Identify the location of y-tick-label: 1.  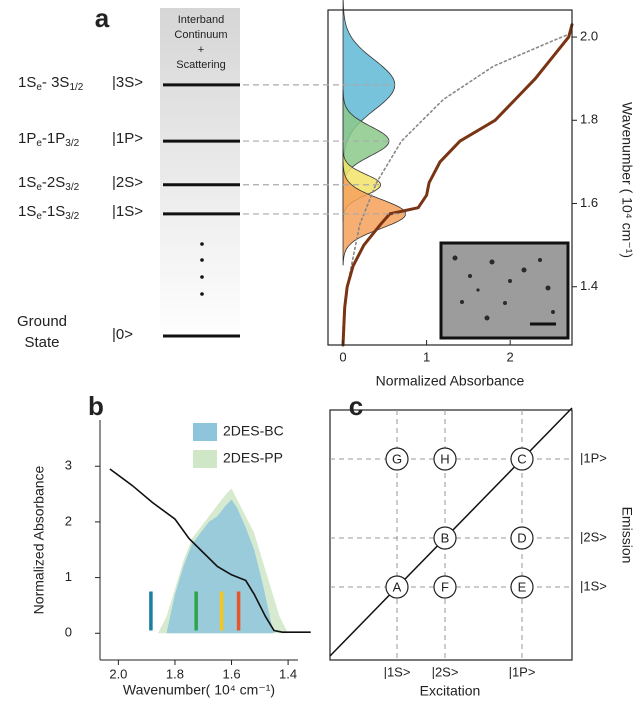
(68, 576).